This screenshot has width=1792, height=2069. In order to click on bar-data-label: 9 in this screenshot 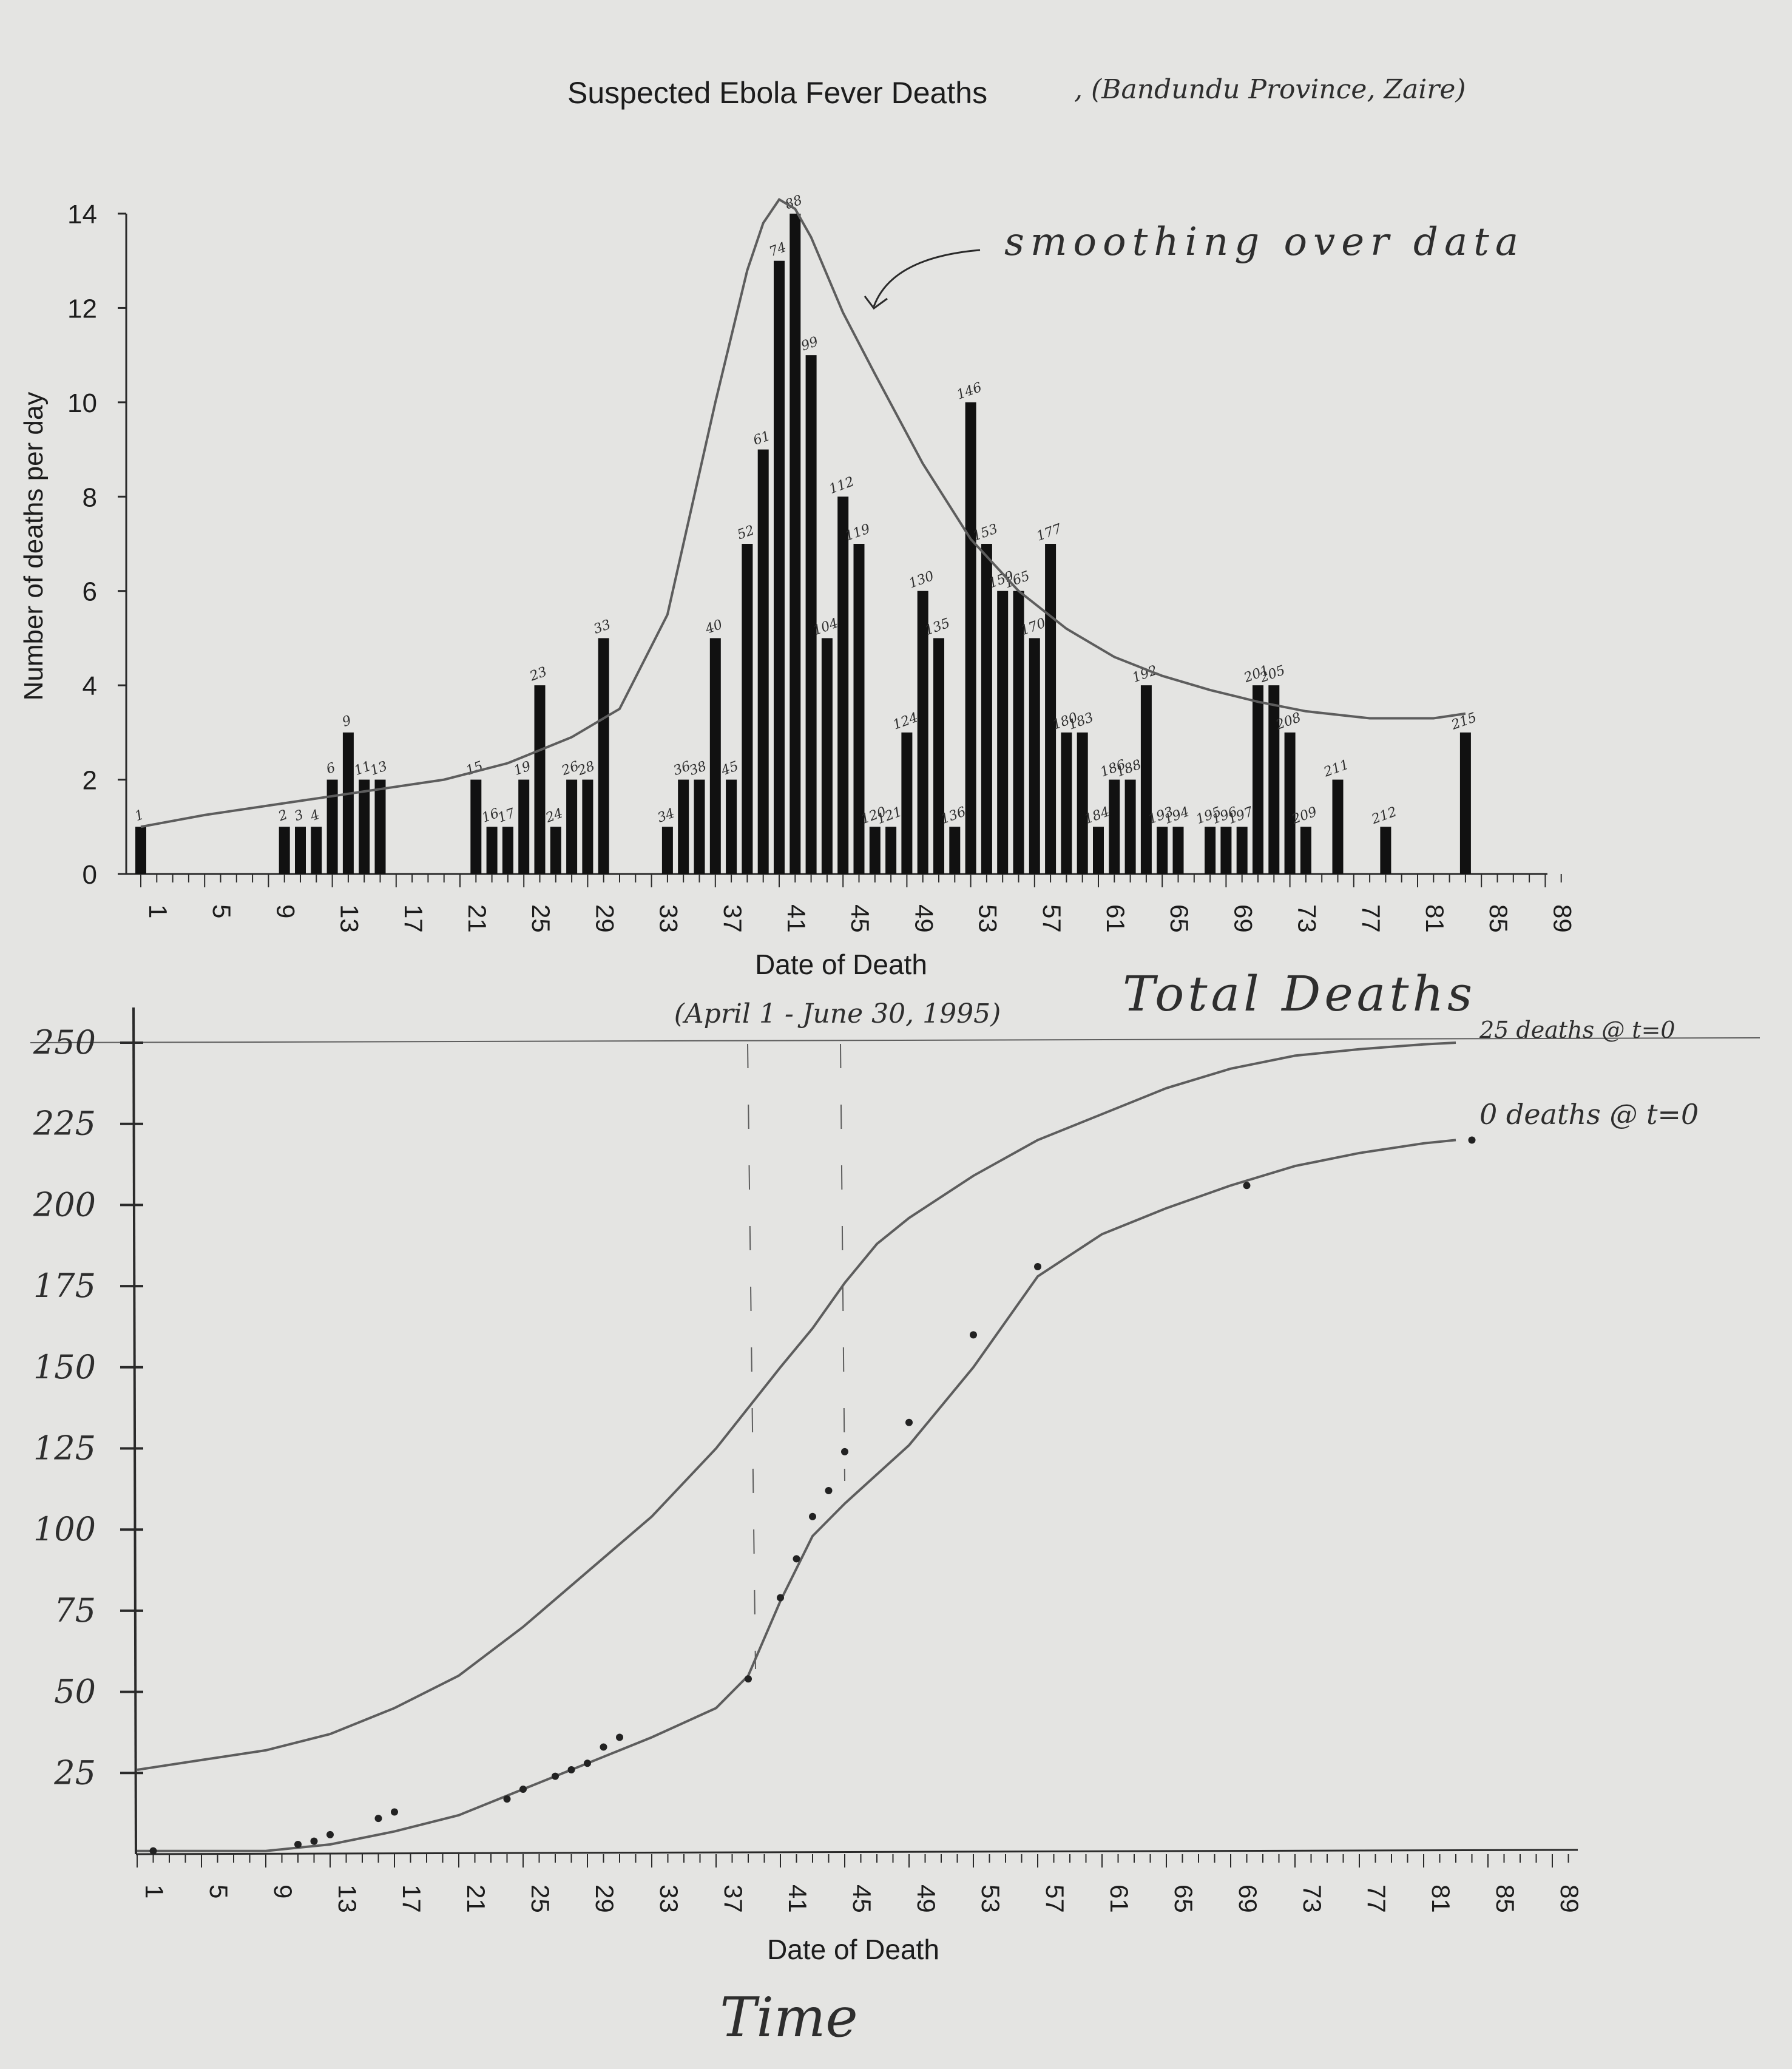, I will do `click(347, 721)`.